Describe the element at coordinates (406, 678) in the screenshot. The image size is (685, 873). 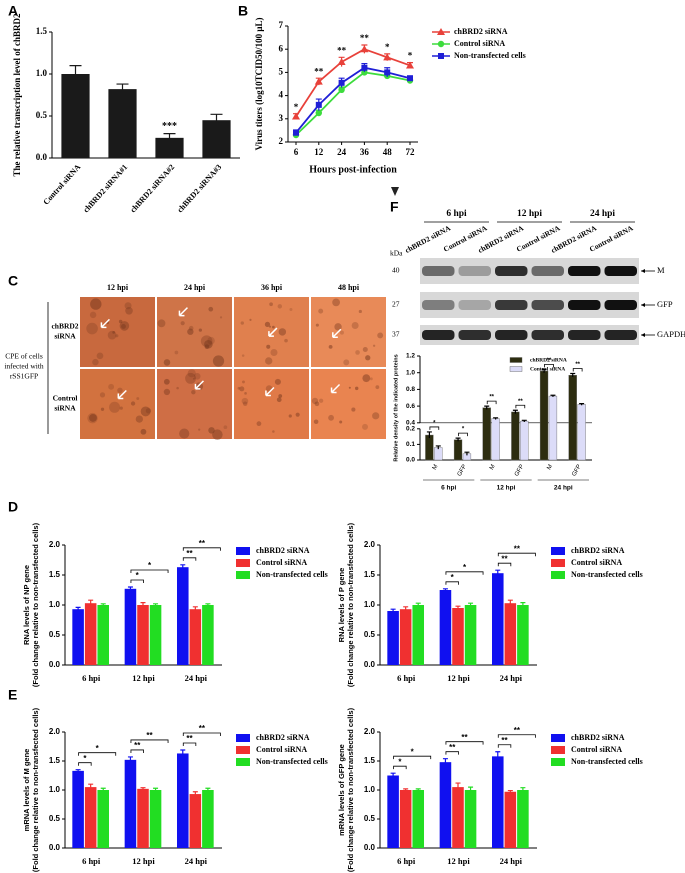
I see `x-tick-label: 6 hpi` at that location.